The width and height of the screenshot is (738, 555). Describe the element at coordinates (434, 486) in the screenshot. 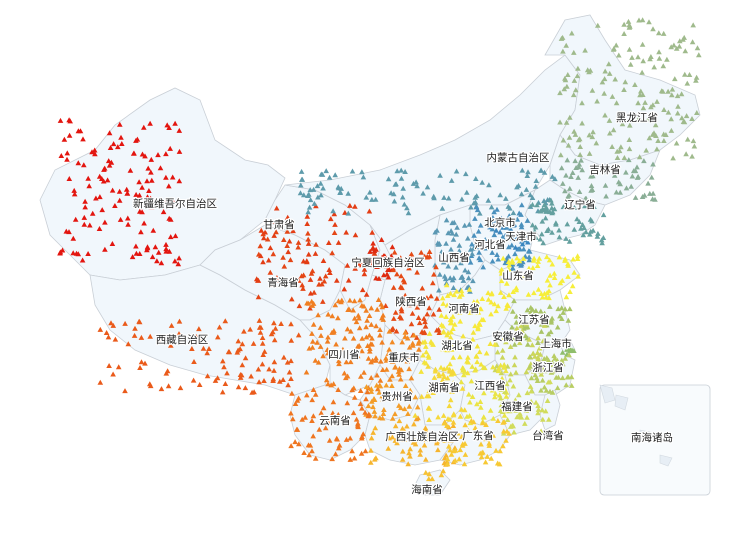

I see `station-marker-hainan` at that location.